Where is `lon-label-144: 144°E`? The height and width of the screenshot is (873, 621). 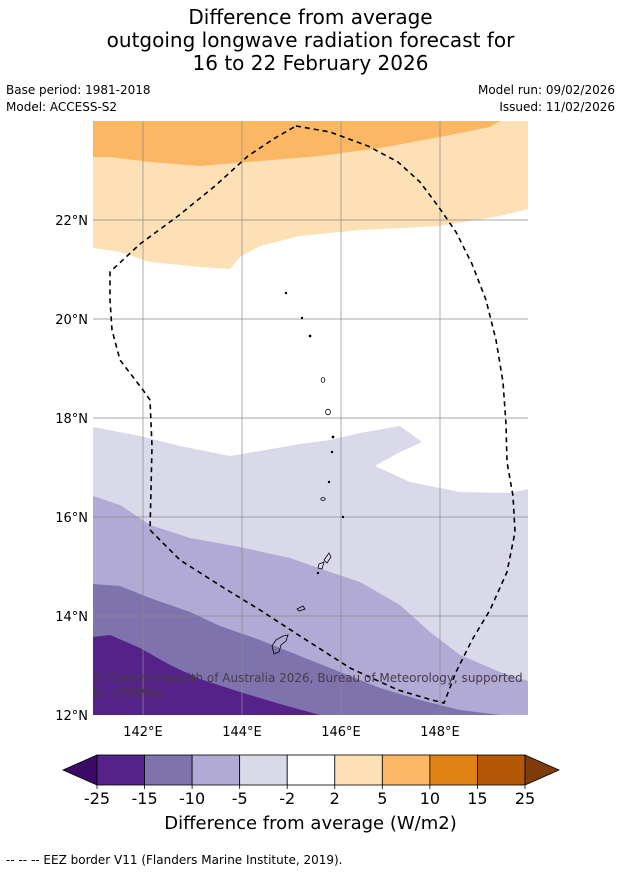
lon-label-144: 144°E is located at coordinates (242, 732).